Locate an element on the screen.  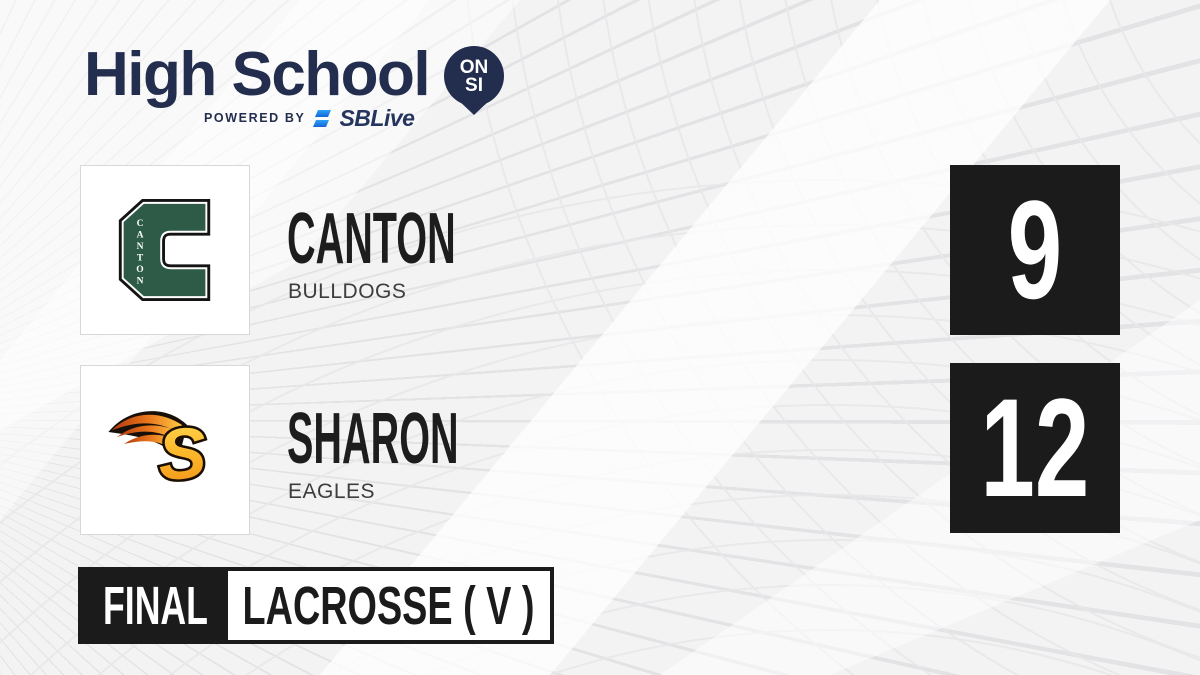
team1-logo-box is located at coordinates (165, 250).